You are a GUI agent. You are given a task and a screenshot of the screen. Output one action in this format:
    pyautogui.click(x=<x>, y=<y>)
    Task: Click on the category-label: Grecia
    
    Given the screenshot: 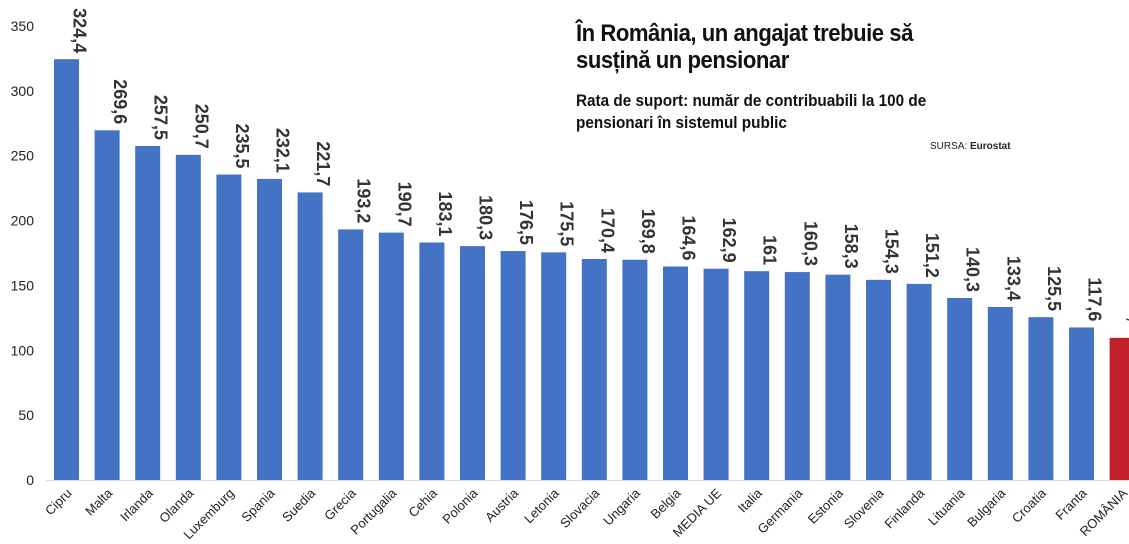 What is the action you would take?
    pyautogui.click(x=340, y=504)
    